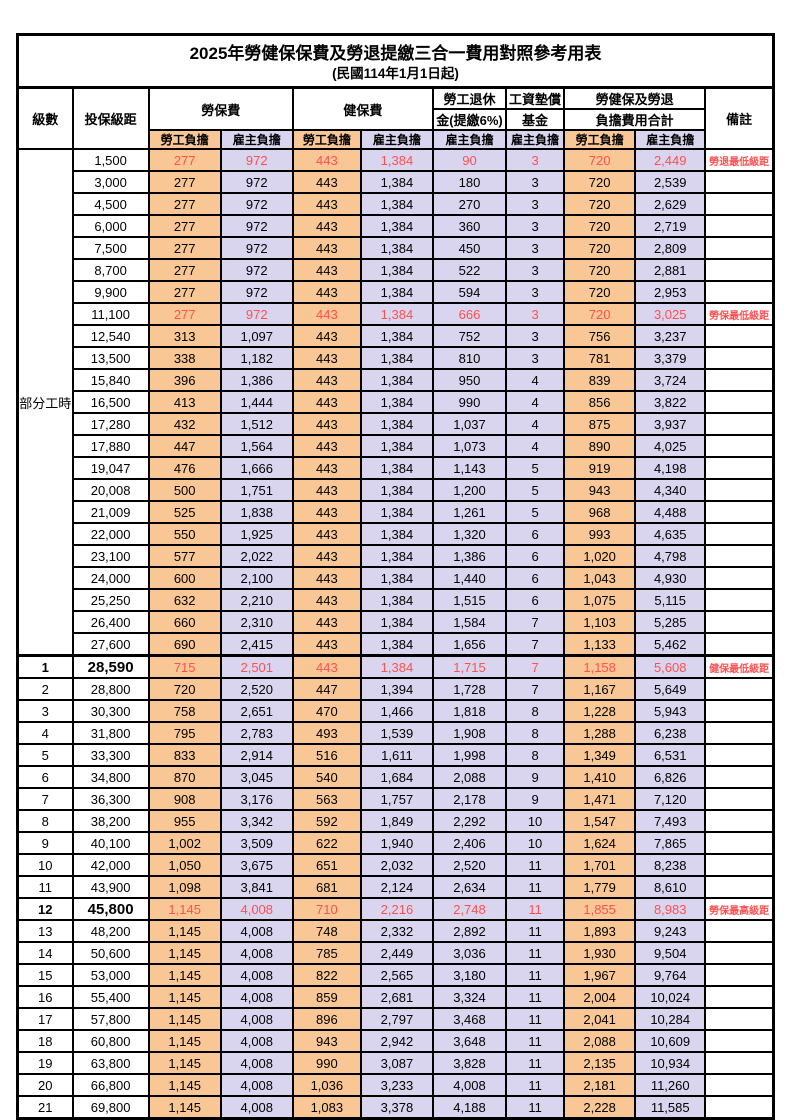 This screenshot has width=791, height=1120. What do you see at coordinates (469, 1019) in the screenshot?
I see `fee-cell: 3,468` at bounding box center [469, 1019].